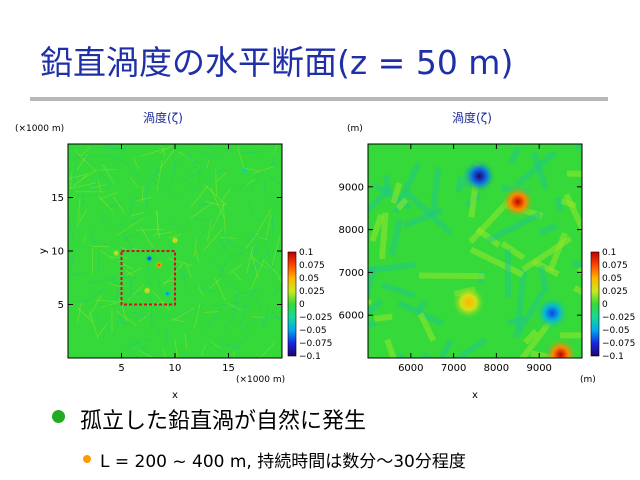 The image size is (640, 480). What do you see at coordinates (351, 273) in the screenshot?
I see `y-tick-label: 7000` at bounding box center [351, 273].